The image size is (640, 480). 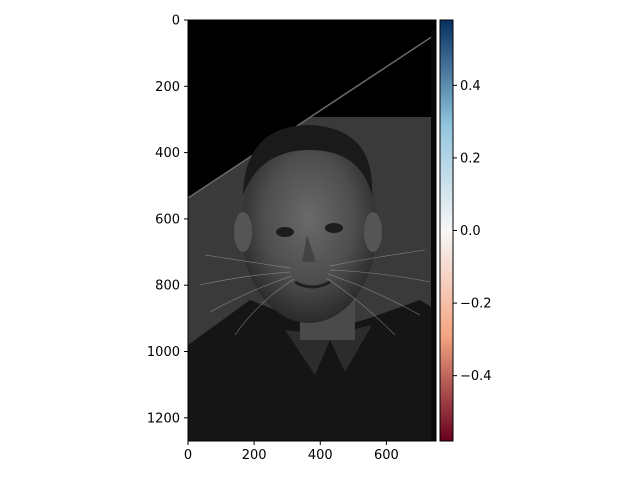 I want to click on x-tick-label: 400, so click(x=320, y=455).